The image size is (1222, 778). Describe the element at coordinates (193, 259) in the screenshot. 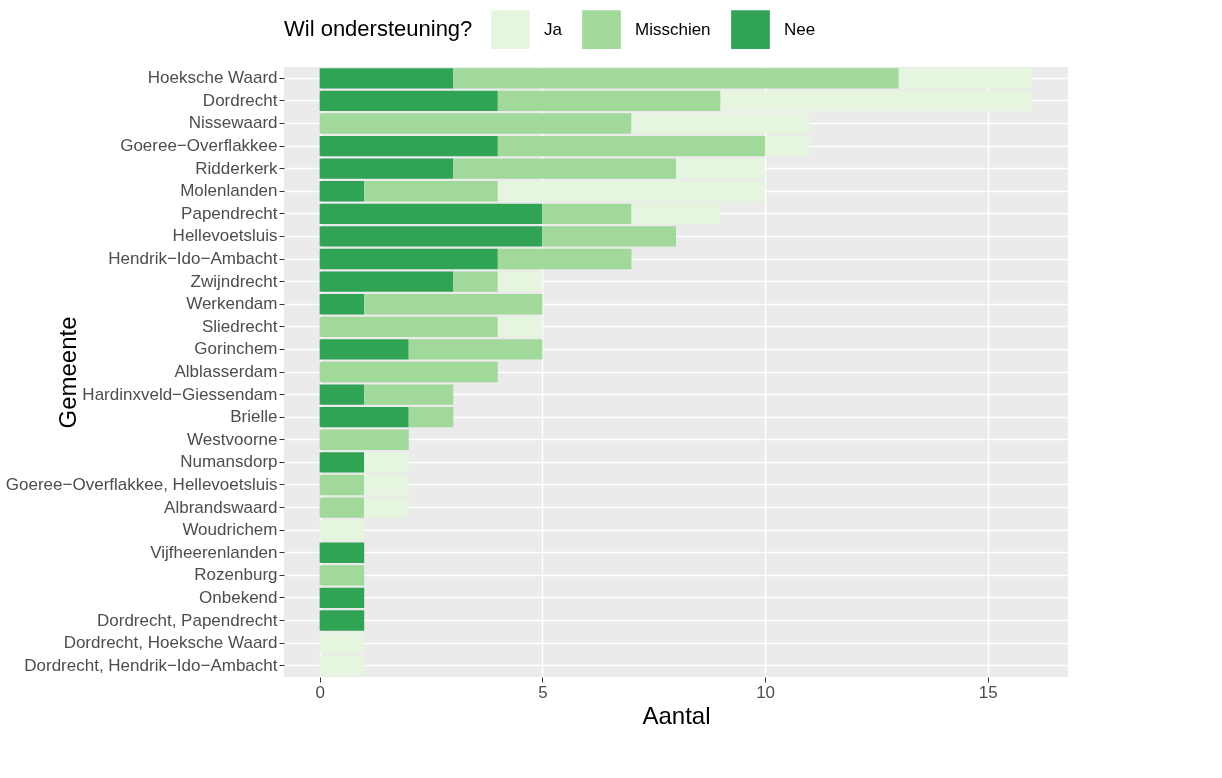

I see `y-tick-label: Hendrik−Ido−Ambacht` at that location.